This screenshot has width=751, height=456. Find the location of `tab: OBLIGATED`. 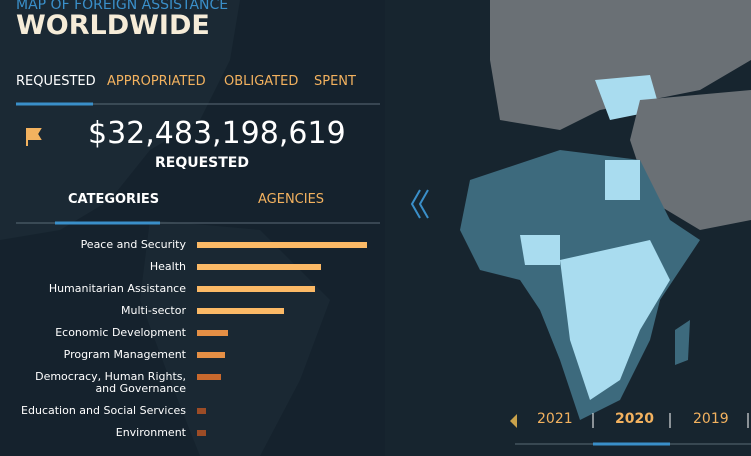

tab: OBLIGATED is located at coordinates (261, 81).